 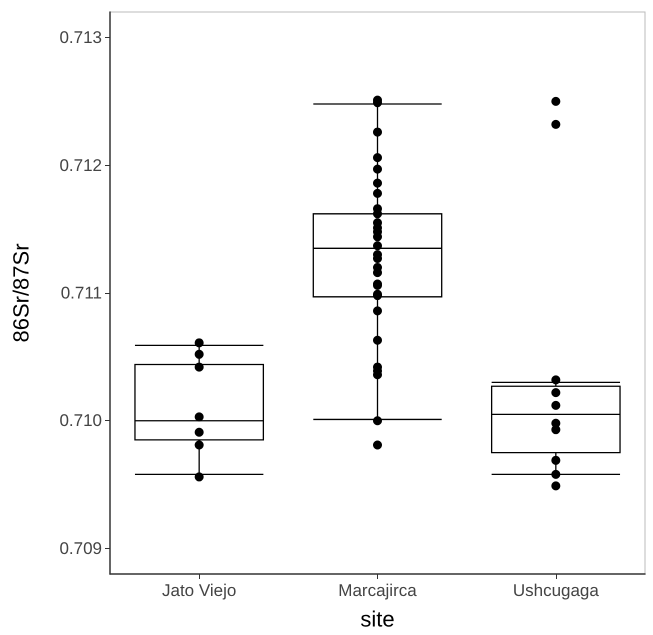 I want to click on y-axis-title: 86Sr/87Sr, so click(x=21, y=293).